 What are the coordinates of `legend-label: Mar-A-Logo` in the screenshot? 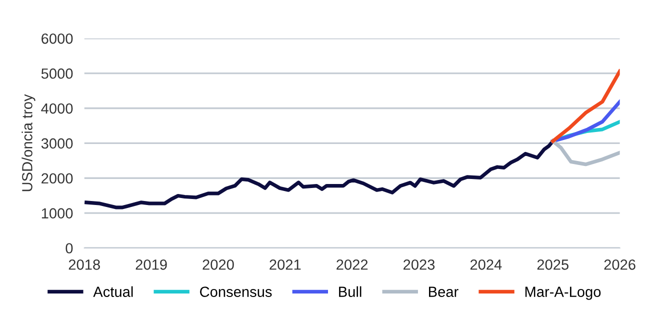 It's located at (563, 293).